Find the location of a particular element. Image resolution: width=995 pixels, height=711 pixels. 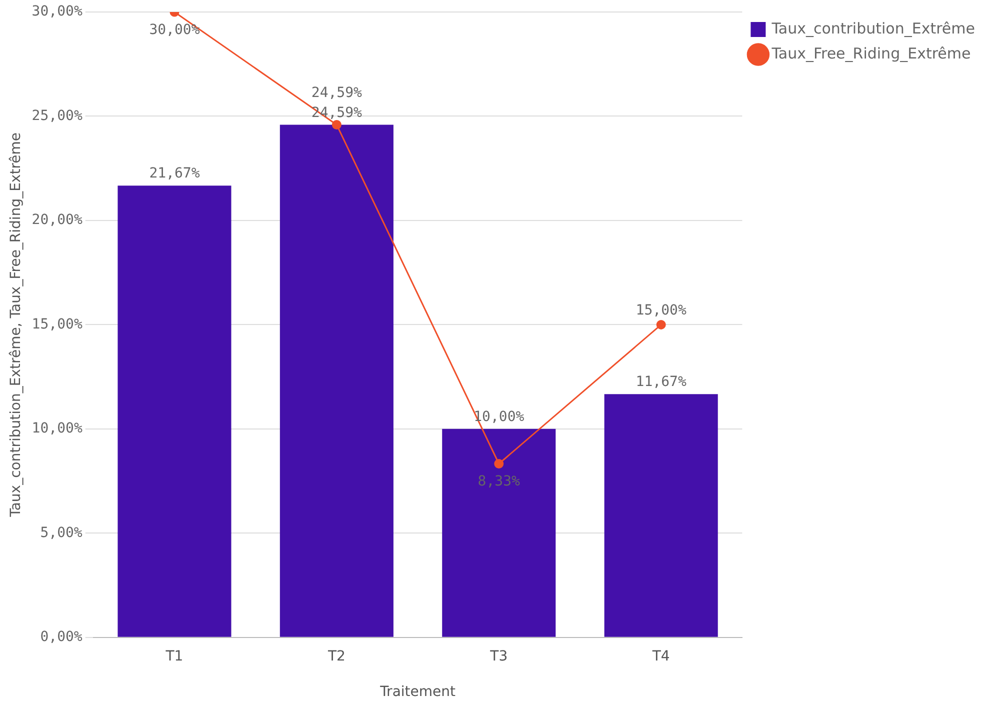

x-axis-title: Traitement is located at coordinates (417, 692).